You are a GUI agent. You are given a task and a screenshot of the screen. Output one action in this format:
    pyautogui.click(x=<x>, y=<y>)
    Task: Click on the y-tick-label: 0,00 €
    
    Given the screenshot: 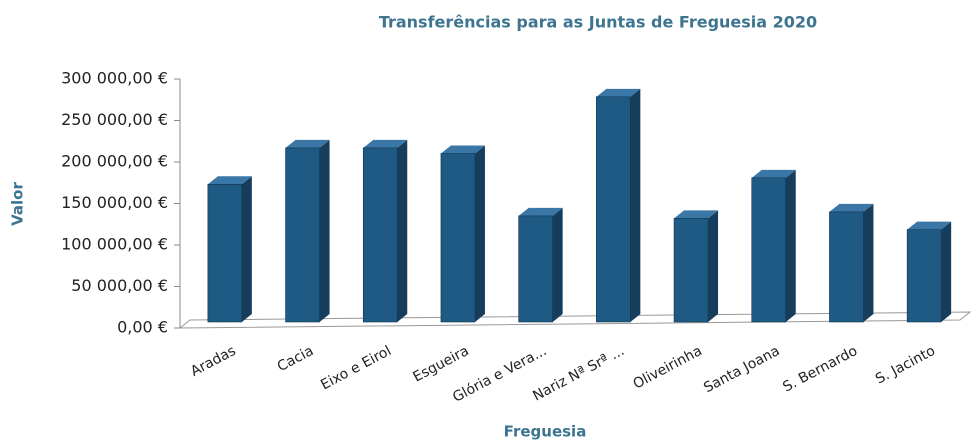 What is the action you would take?
    pyautogui.click(x=142, y=327)
    